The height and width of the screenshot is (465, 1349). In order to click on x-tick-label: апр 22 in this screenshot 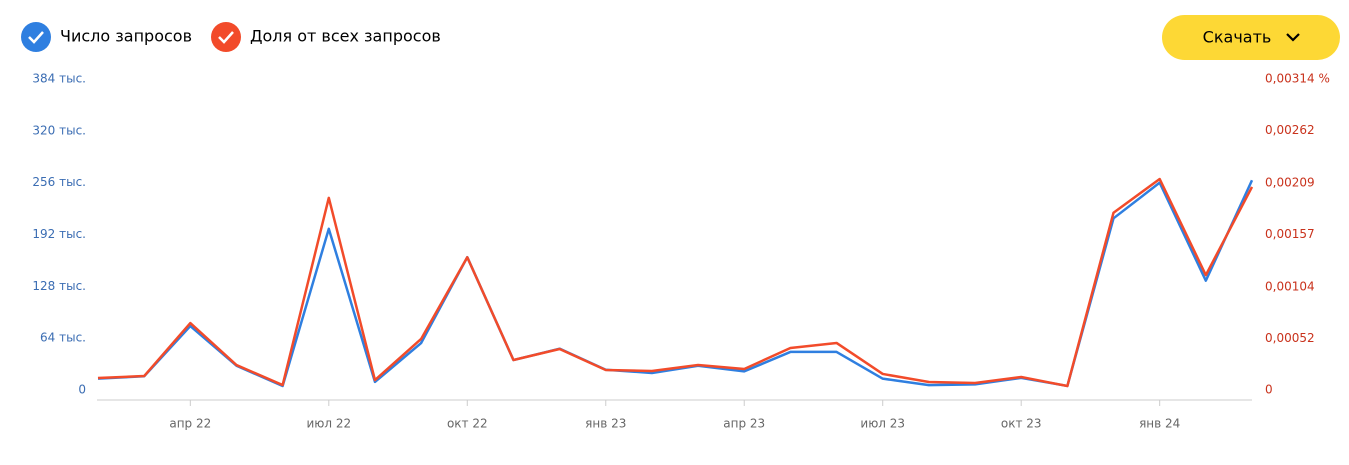, I will do `click(190, 424)`.